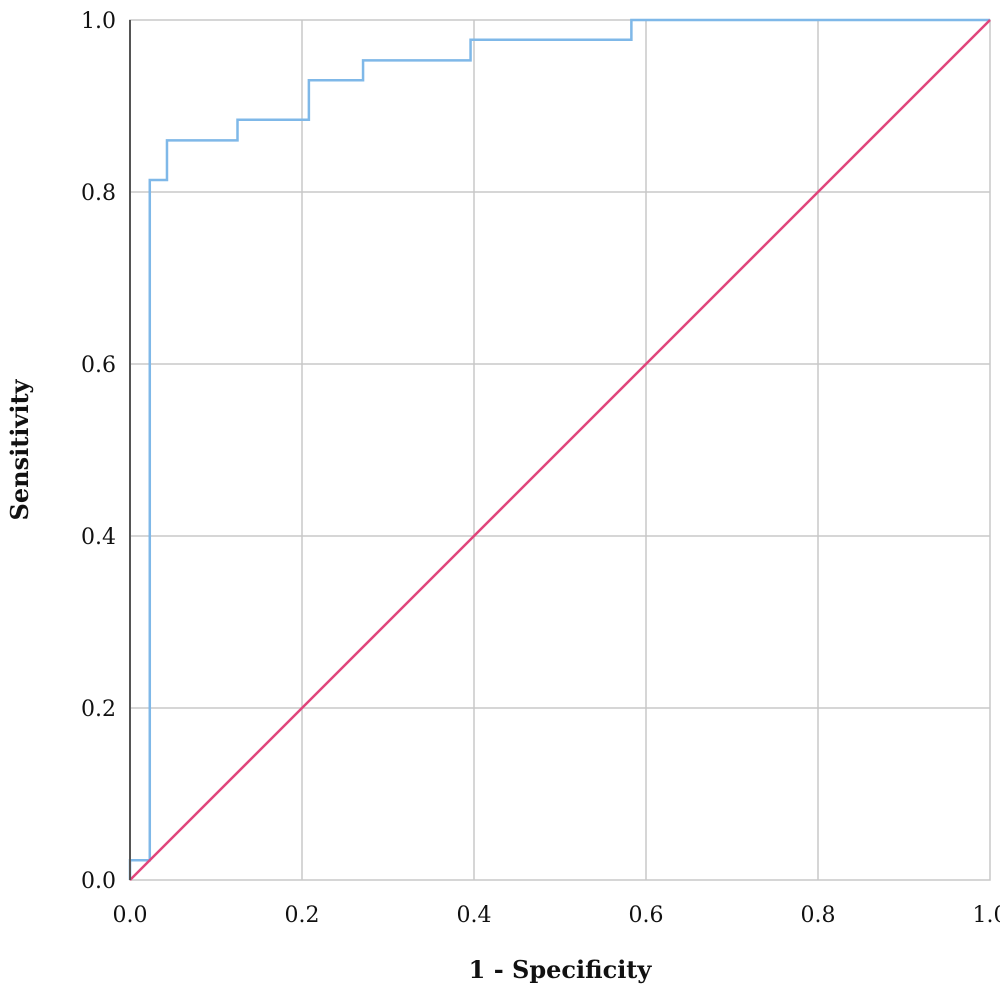 The height and width of the screenshot is (988, 1000). I want to click on y-tick-label: 0.2, so click(98, 709).